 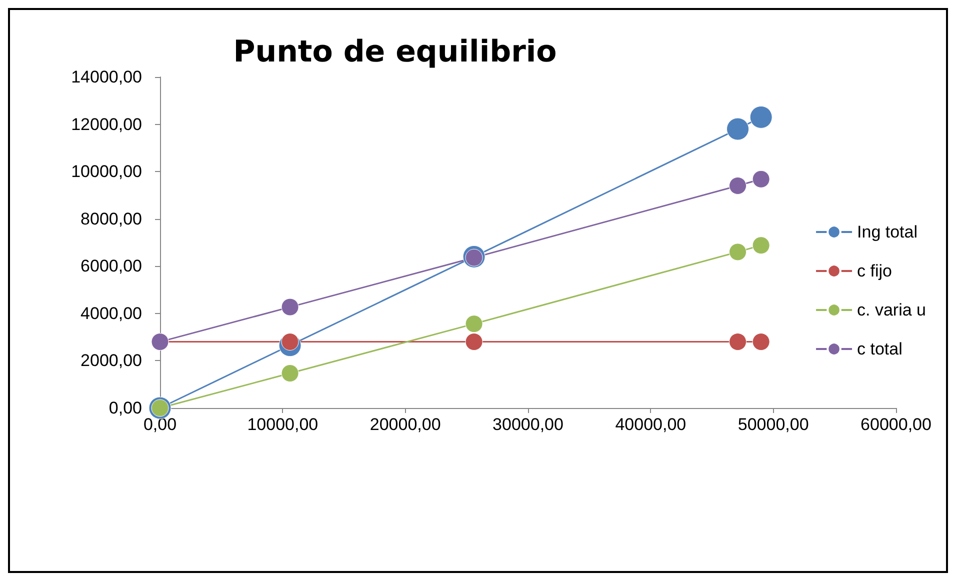 I want to click on legend-label: c fijo, so click(x=874, y=271).